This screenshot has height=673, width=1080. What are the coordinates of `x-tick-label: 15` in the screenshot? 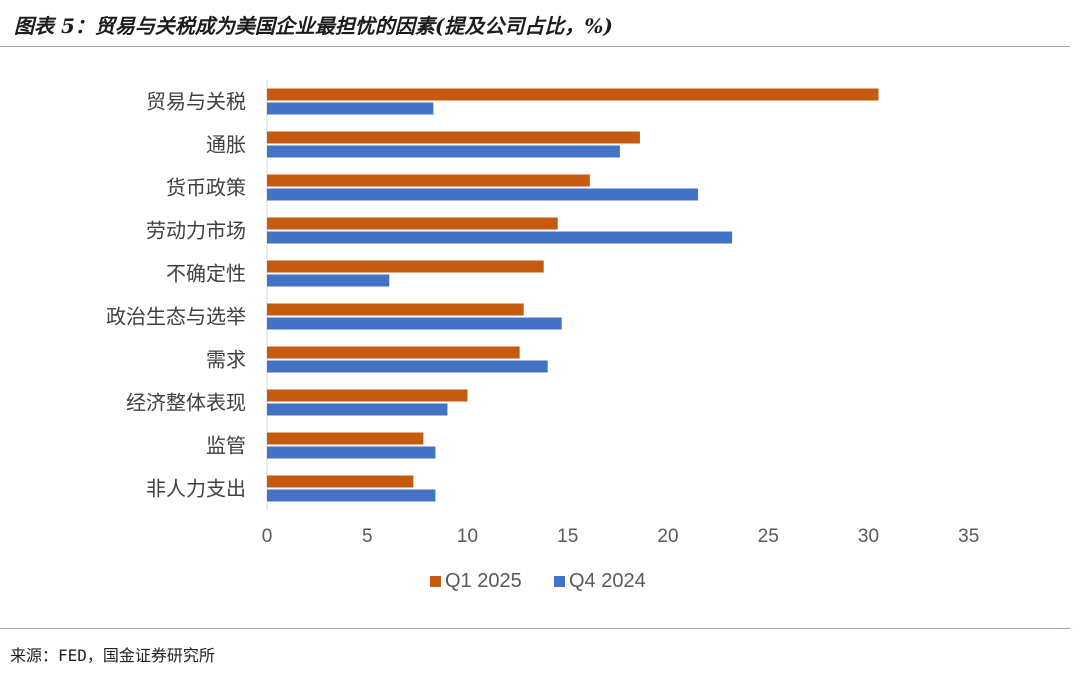 It's located at (567, 536).